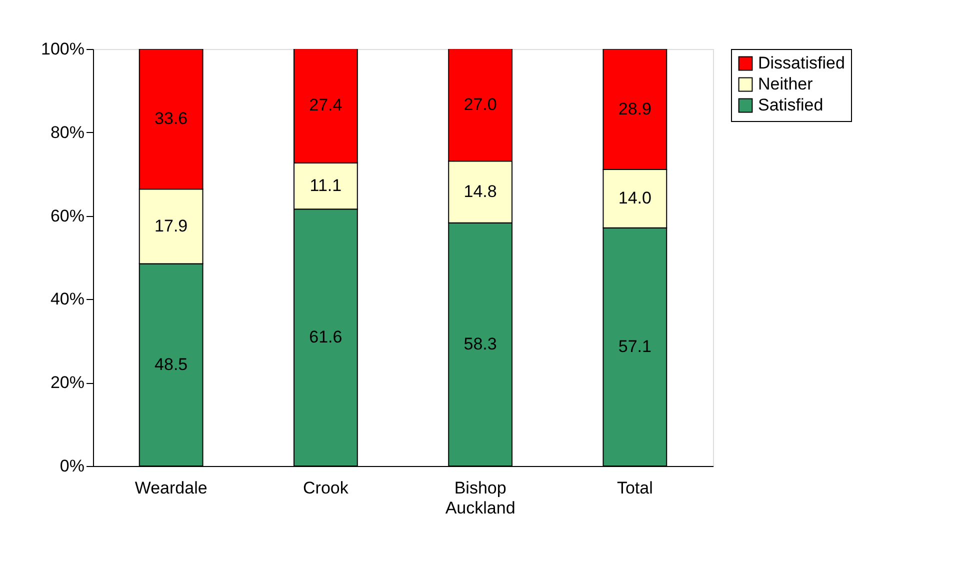  Describe the element at coordinates (634, 488) in the screenshot. I see `x-tick-label: Total` at that location.